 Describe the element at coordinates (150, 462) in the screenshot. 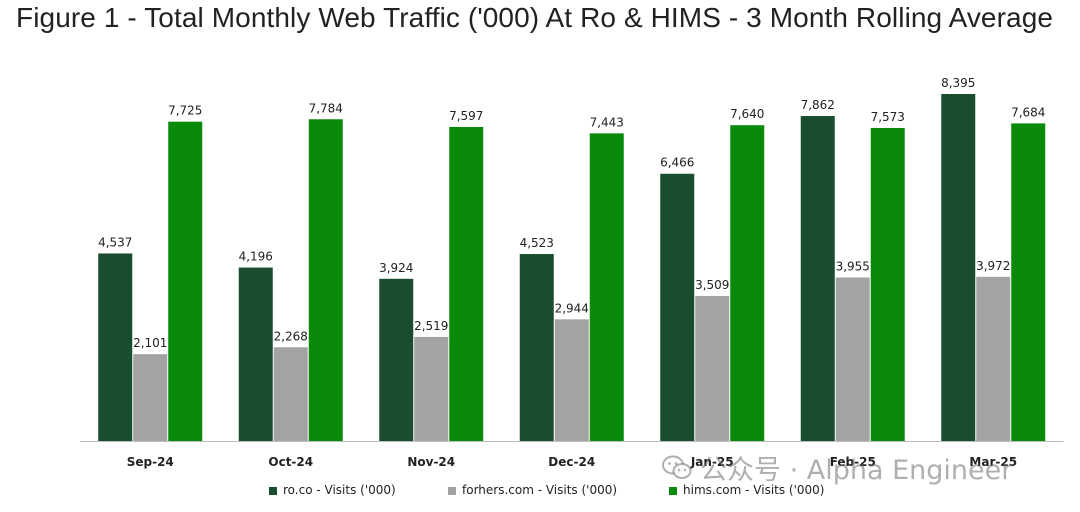

I see `x-tick-label: Sep-24` at that location.